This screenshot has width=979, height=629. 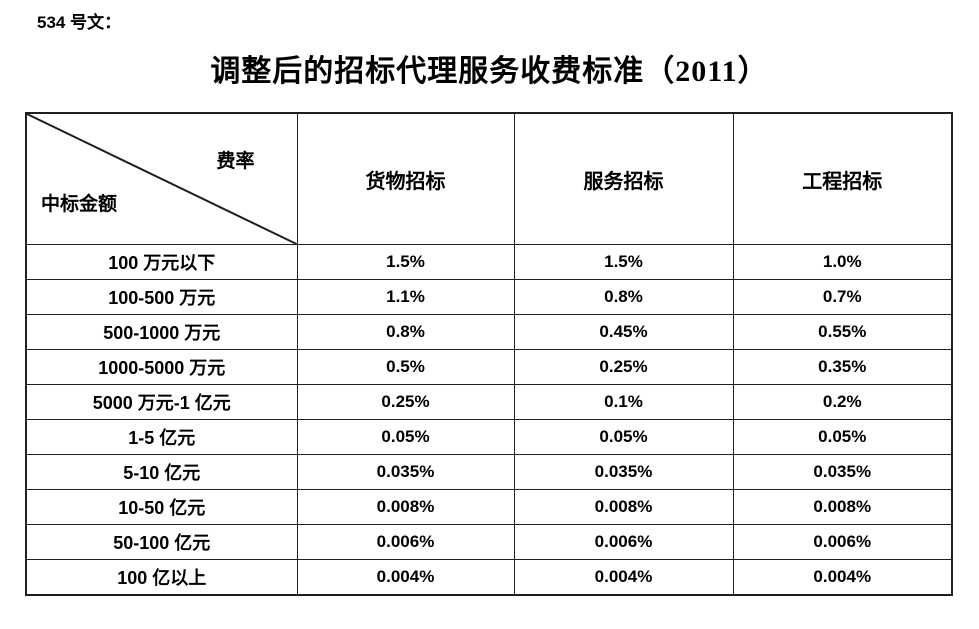 I want to click on table-row: 5-10 亿元 0.035% 0.035% 0.035%, so click(x=489, y=472).